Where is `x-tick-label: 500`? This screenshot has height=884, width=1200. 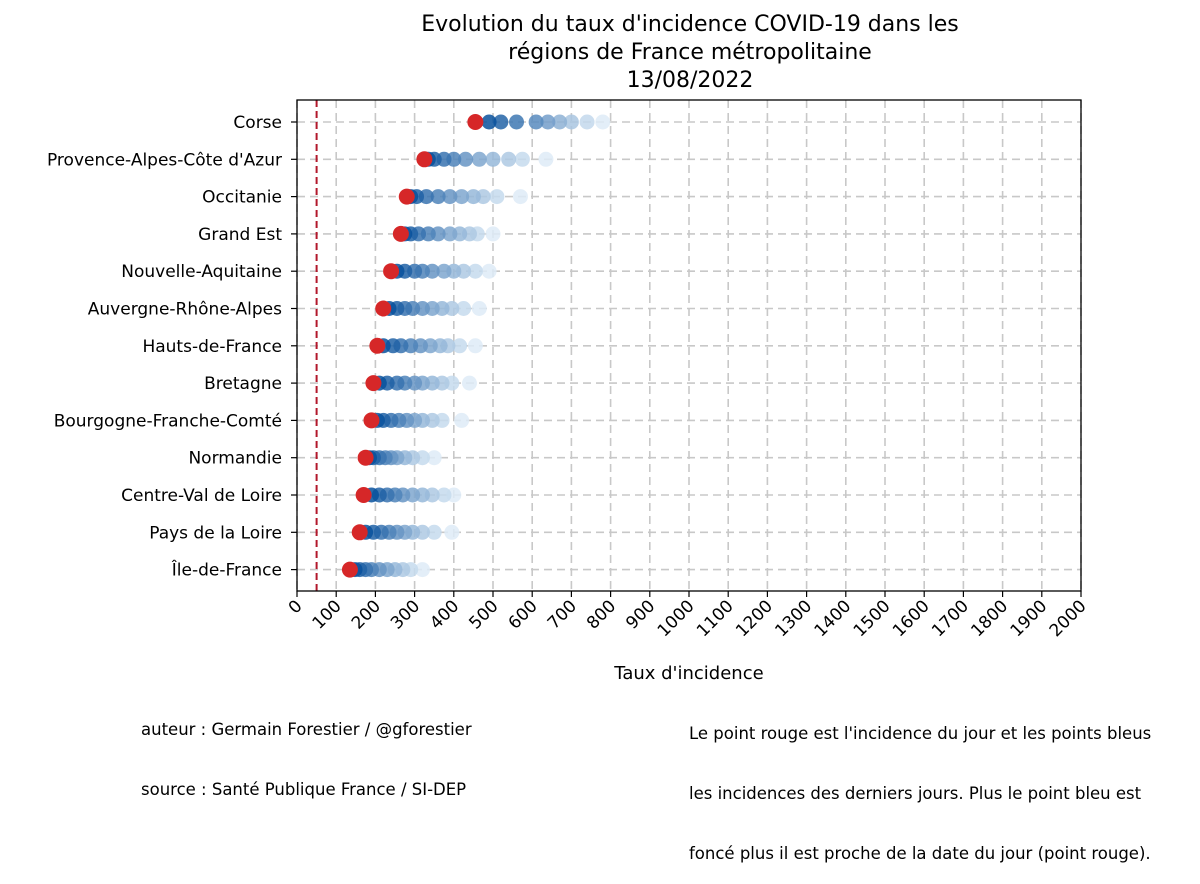 x-tick-label: 500 is located at coordinates (483, 614).